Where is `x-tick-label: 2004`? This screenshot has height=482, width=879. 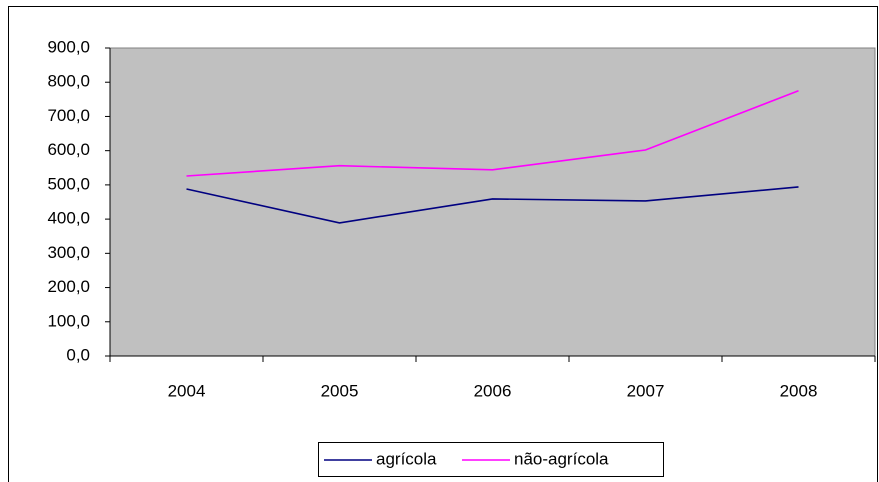
x-tick-label: 2004 is located at coordinates (187, 390).